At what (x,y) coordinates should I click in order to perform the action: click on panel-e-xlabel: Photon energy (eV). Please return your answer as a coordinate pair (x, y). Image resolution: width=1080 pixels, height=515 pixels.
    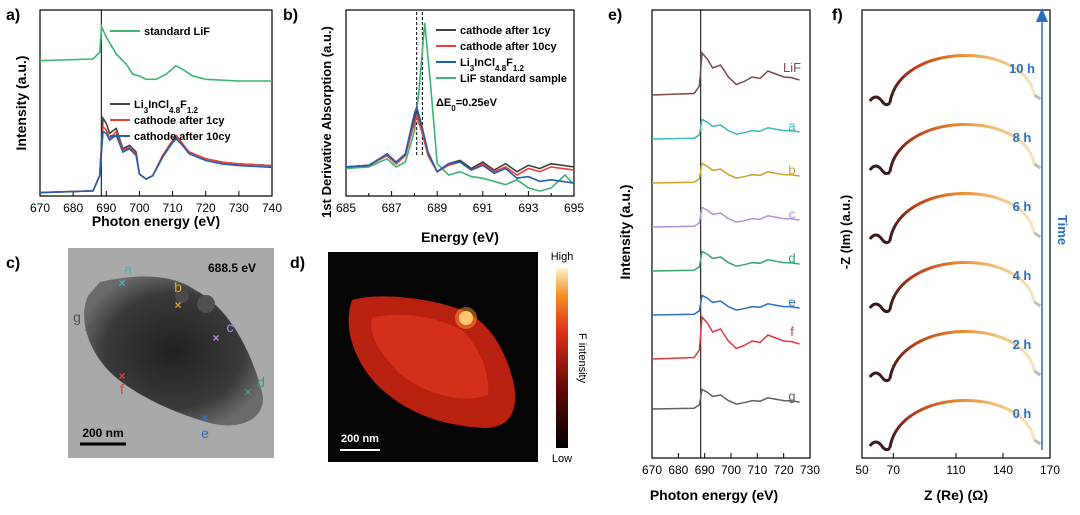
    Looking at the image, I should click on (714, 495).